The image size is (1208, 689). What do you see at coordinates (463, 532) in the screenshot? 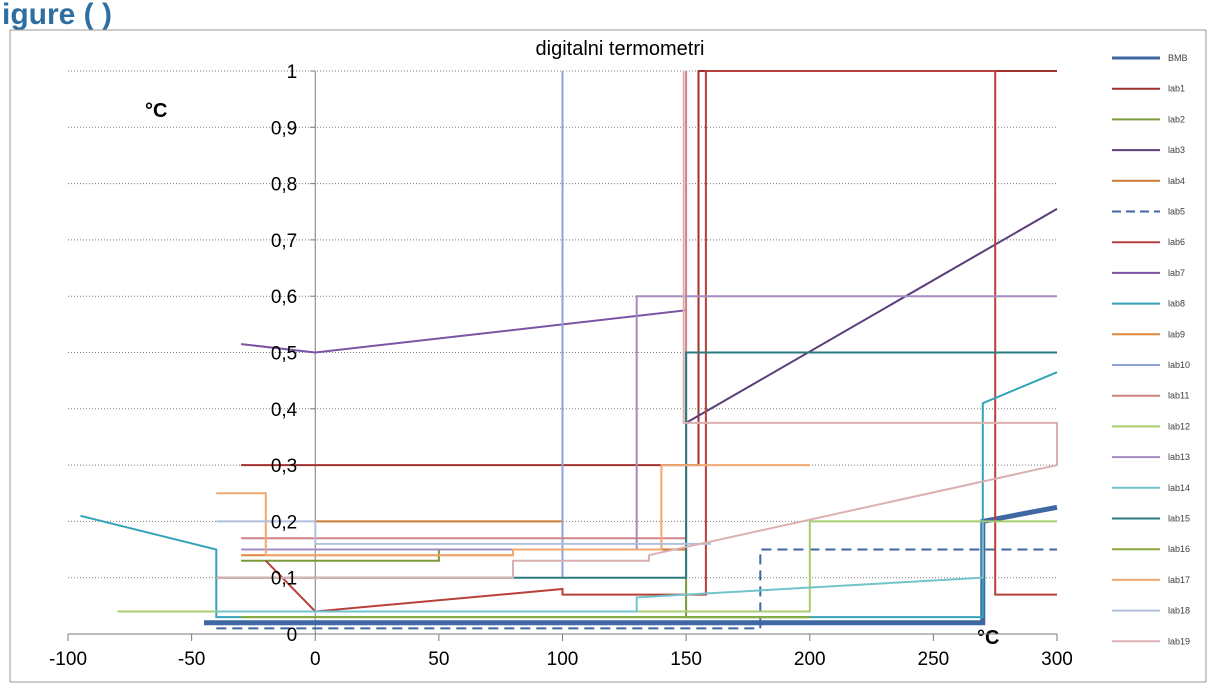
I see `series-line-lab18` at bounding box center [463, 532].